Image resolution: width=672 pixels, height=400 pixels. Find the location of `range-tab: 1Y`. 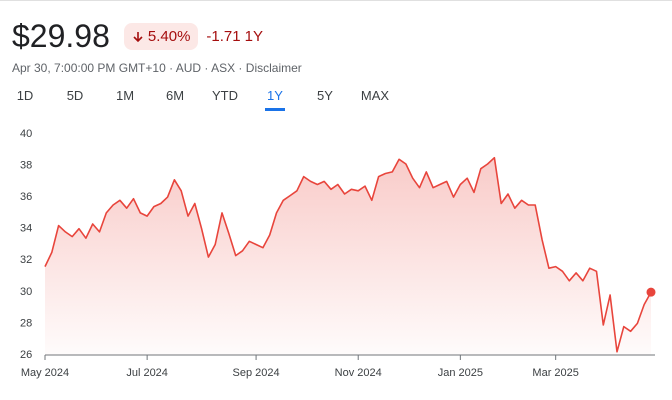

range-tab: 1Y is located at coordinates (275, 99).